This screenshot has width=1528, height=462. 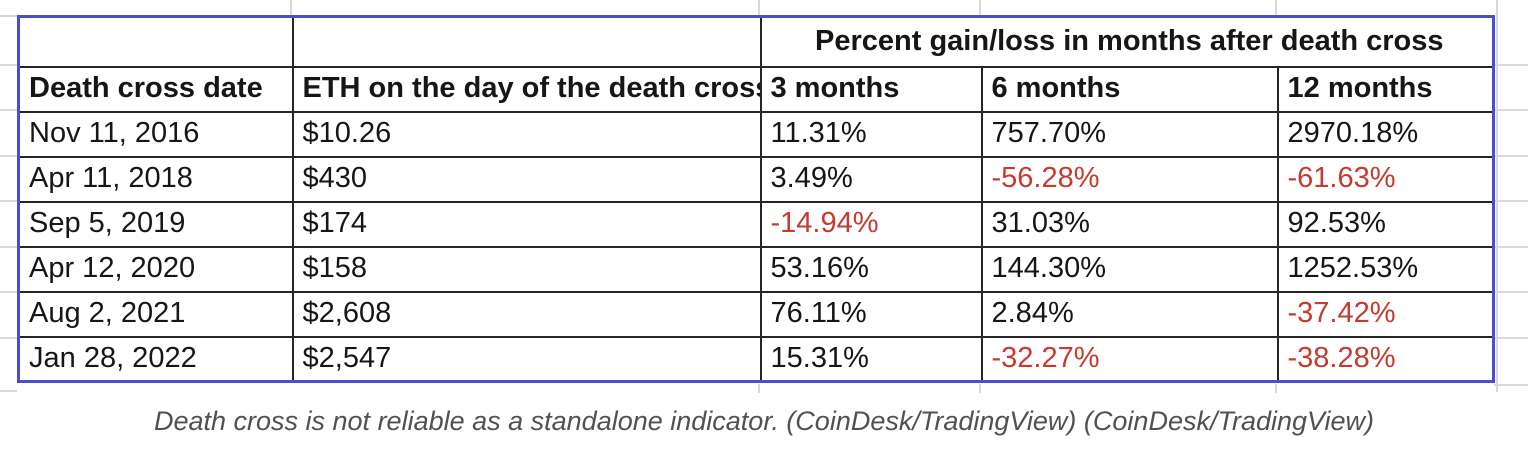 I want to click on column-header-12-months: 12 months, so click(x=1385, y=89).